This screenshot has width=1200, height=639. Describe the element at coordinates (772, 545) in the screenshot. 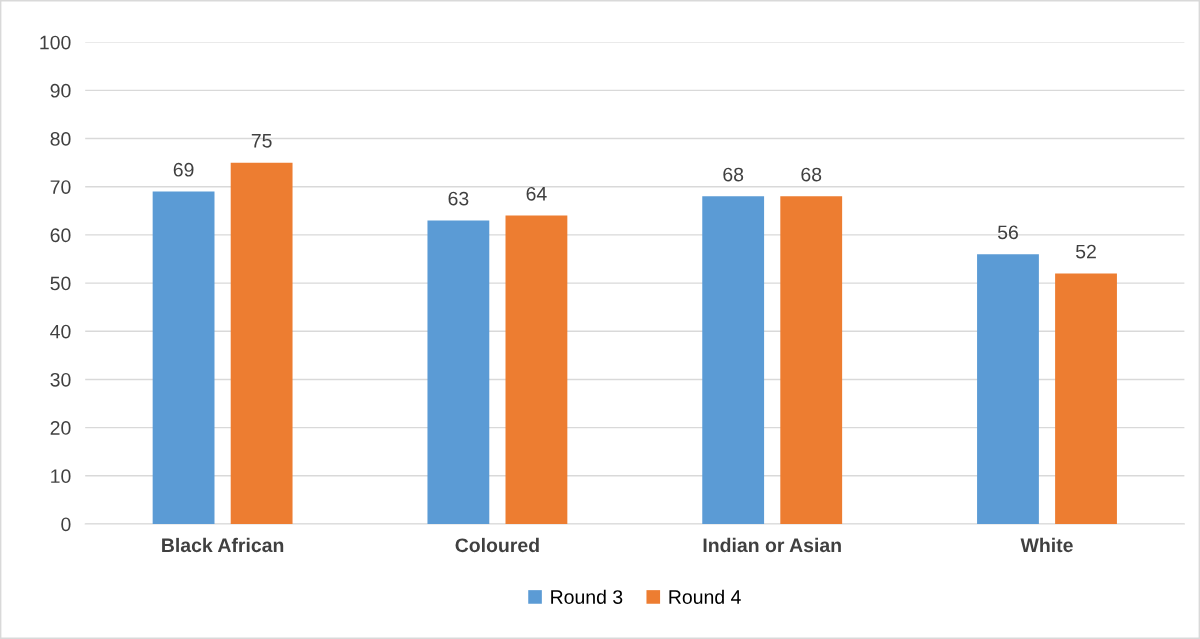

I see `x-tick-label: Indian or Asian` at that location.